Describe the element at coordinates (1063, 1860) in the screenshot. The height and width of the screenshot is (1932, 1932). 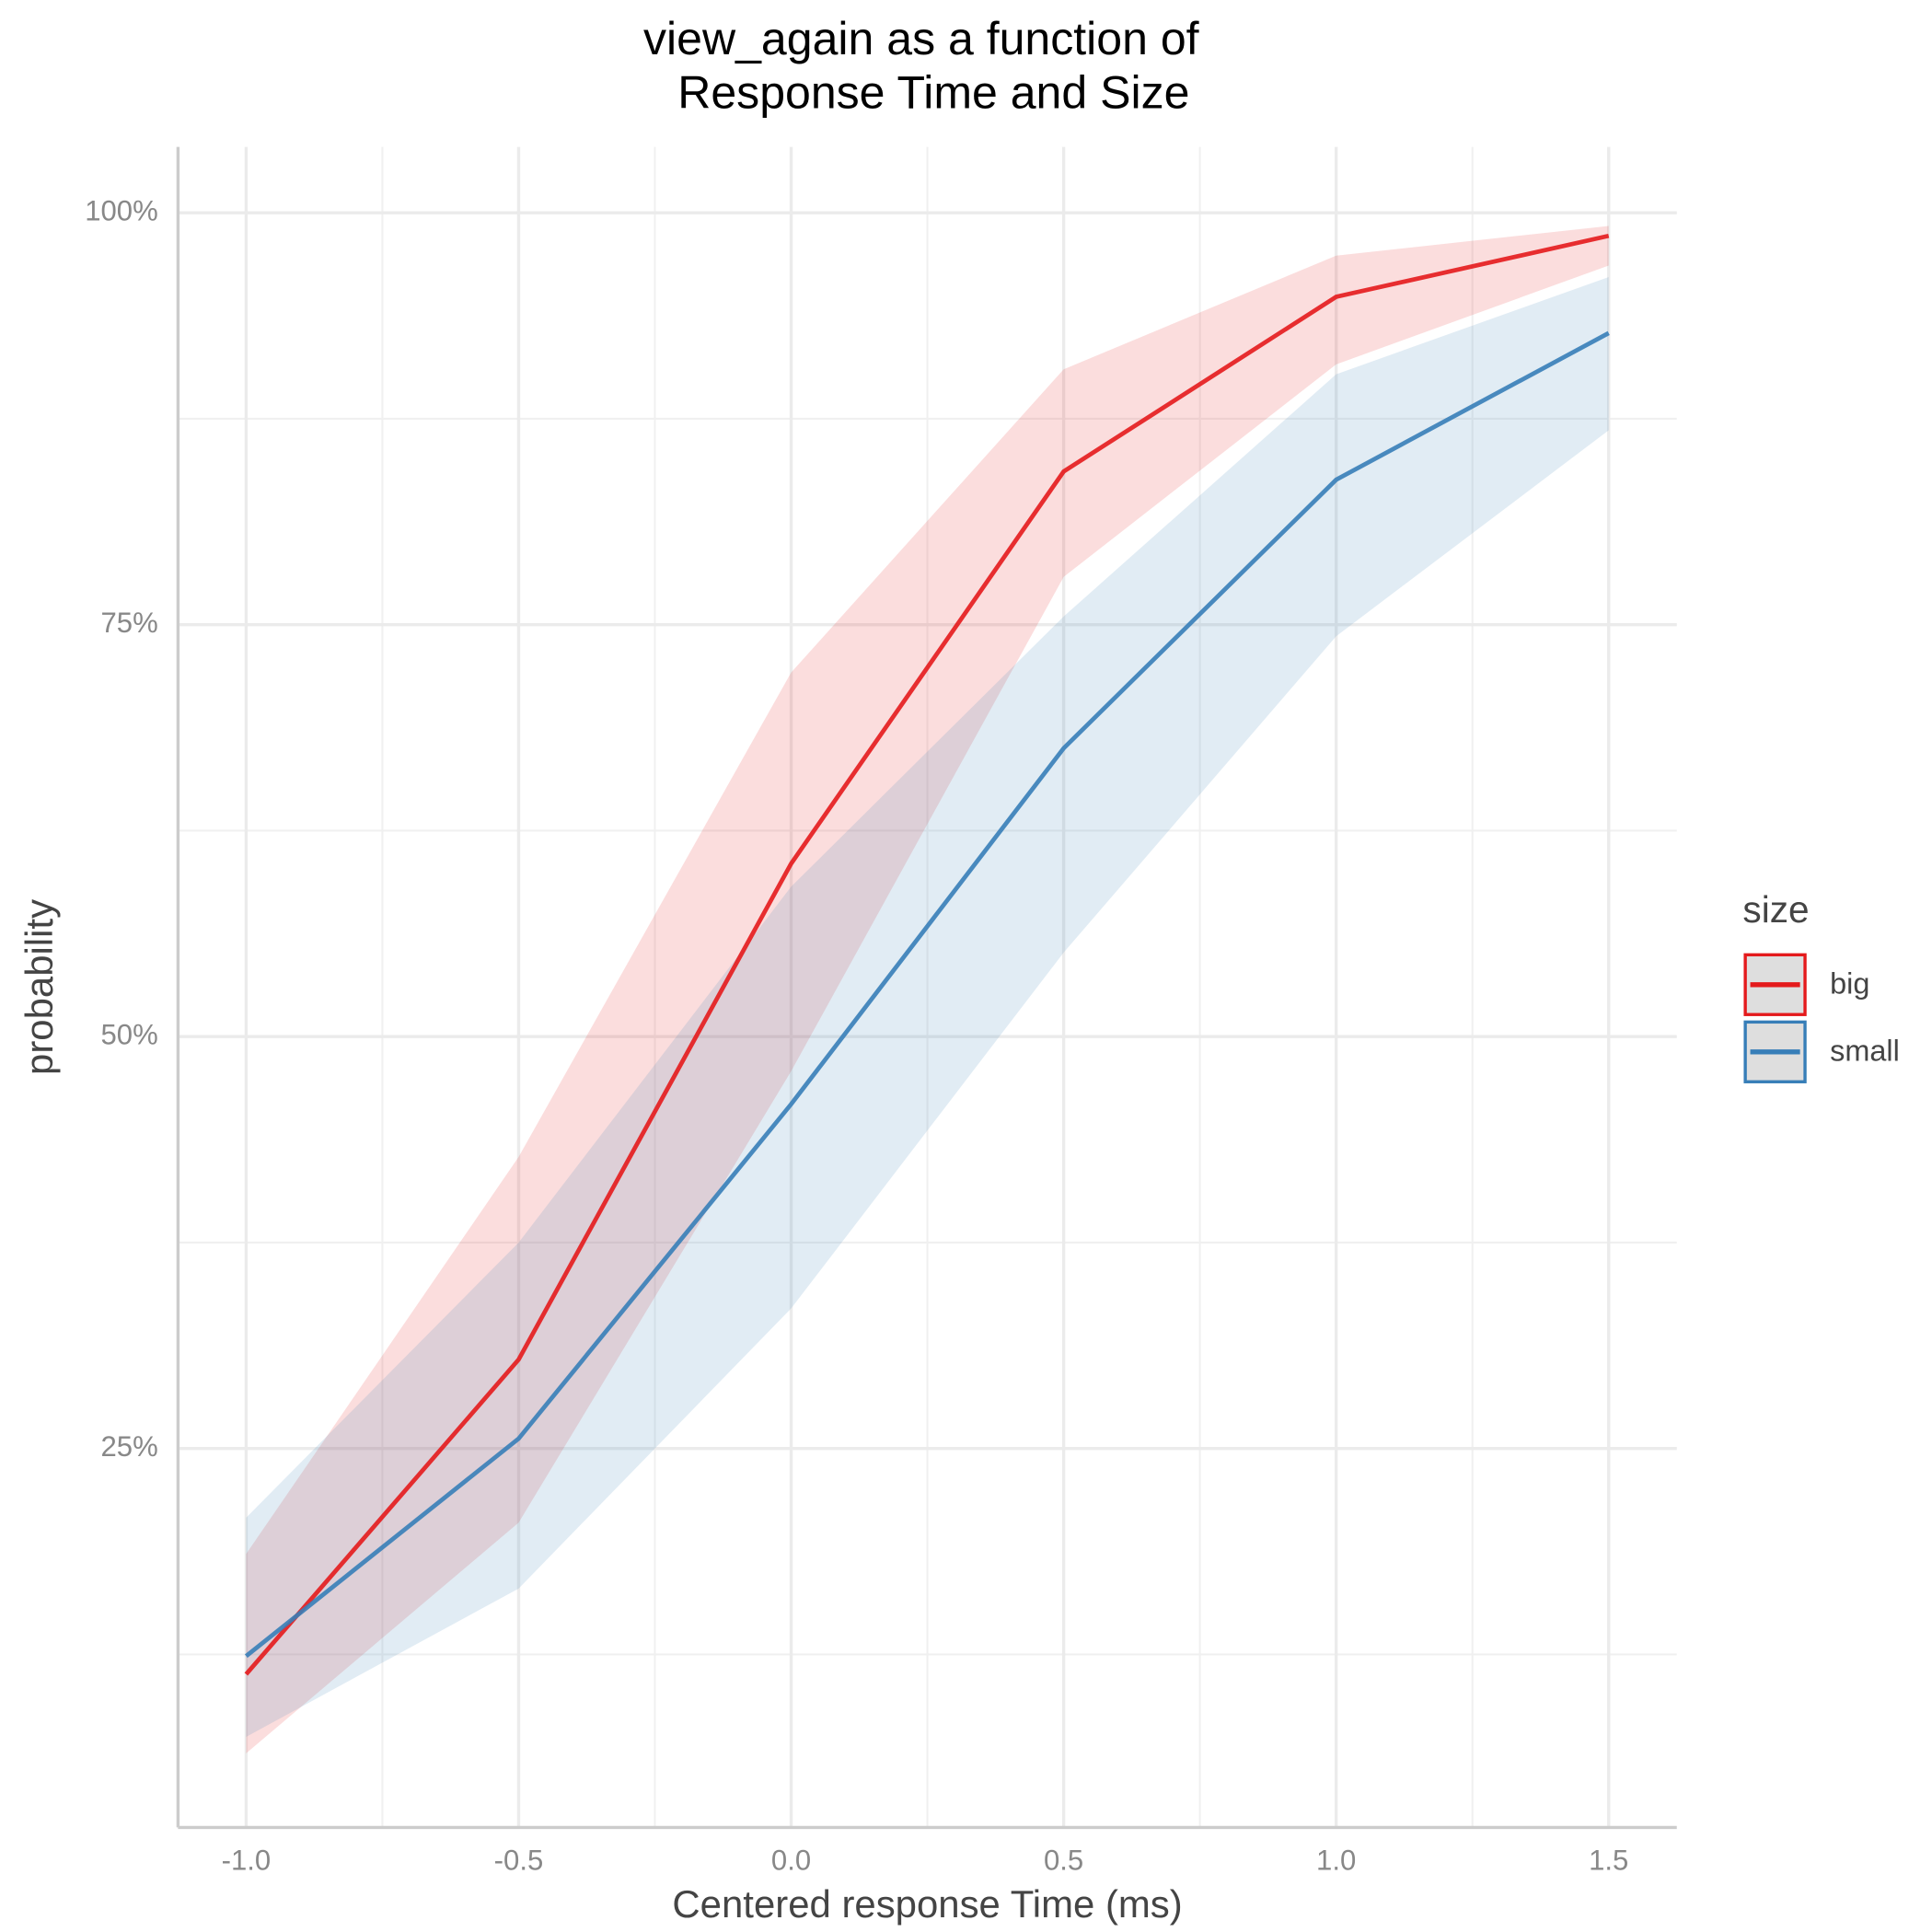
I see `x-tick-label: 0.5` at that location.